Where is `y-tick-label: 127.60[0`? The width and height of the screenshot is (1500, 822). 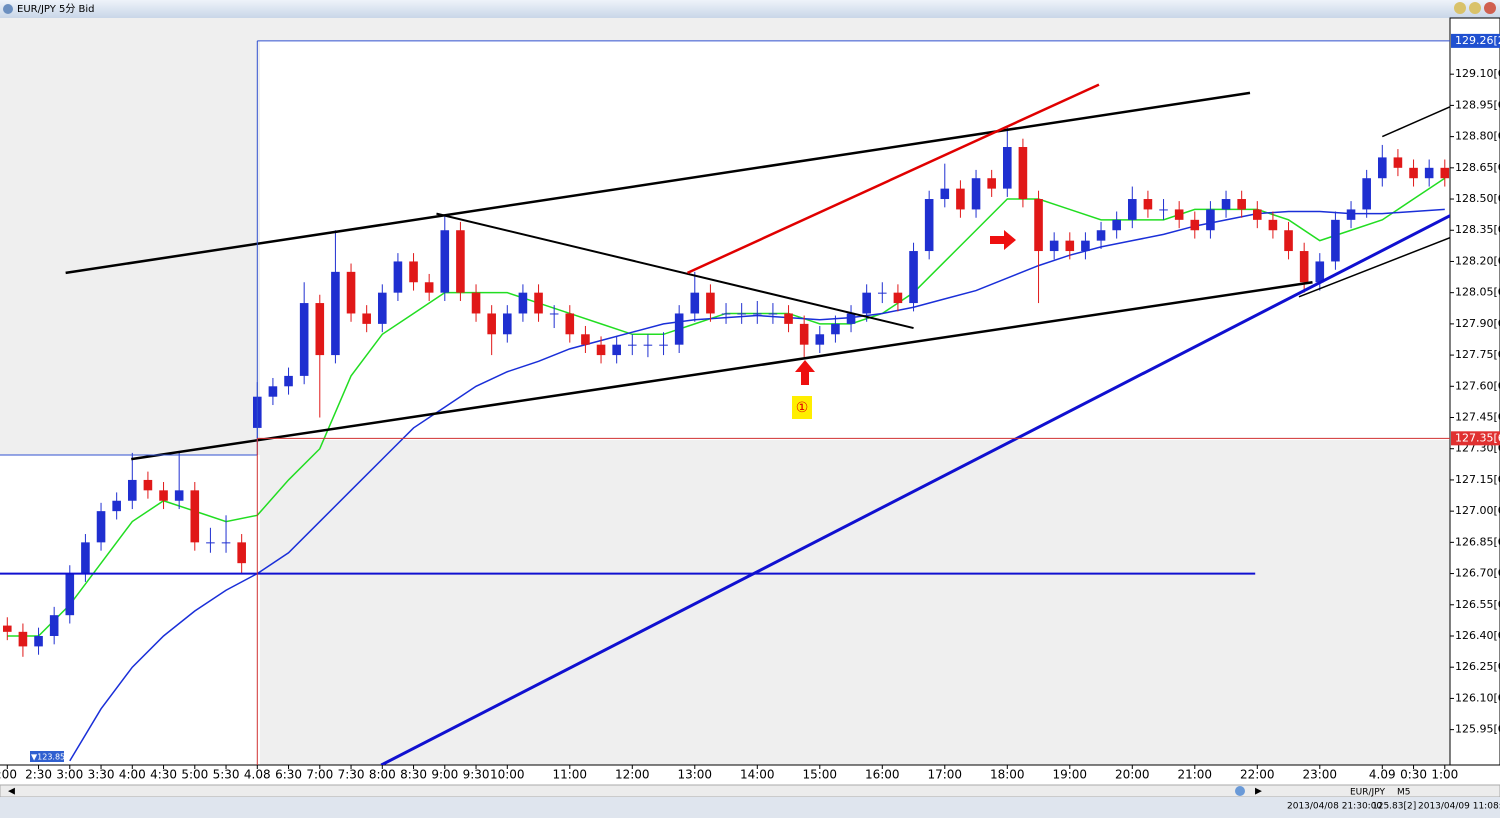 y-tick-label: 127.60[0 is located at coordinates (1477, 385).